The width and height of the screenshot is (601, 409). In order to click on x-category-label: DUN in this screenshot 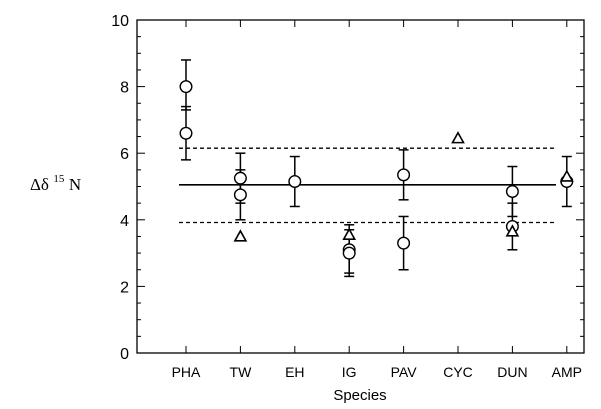, I will do `click(512, 372)`.